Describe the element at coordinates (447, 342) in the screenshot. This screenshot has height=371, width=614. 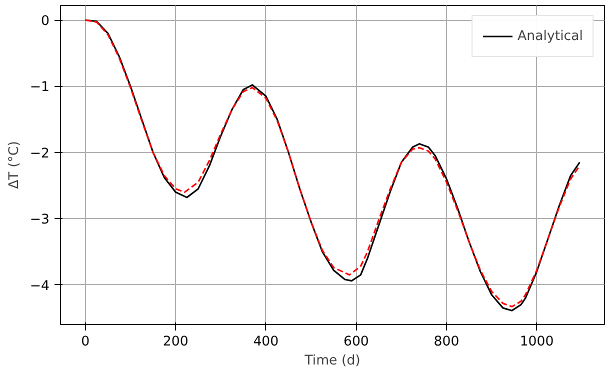
I see `x-tick-label: 800` at that location.